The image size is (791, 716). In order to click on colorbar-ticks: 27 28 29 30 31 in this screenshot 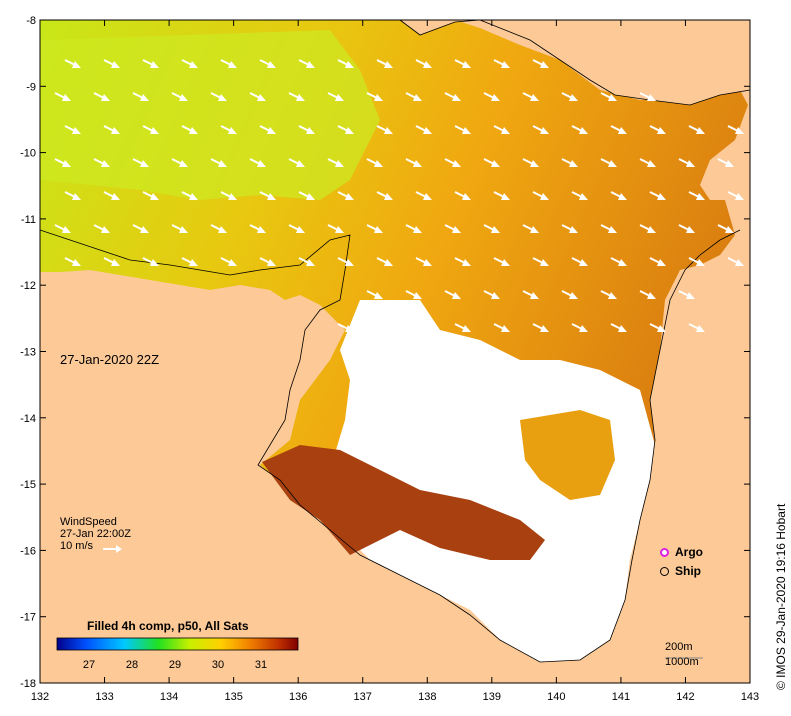, I will do `click(175, 665)`.